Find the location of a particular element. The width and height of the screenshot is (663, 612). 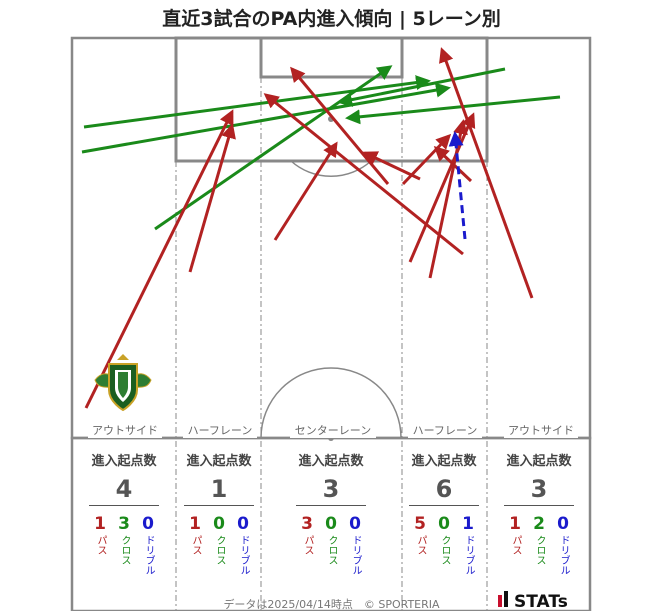

lane-stats: 進入起点数 1 1 パス 0 クロス 0 ドリブル is located at coordinates (219, 512).